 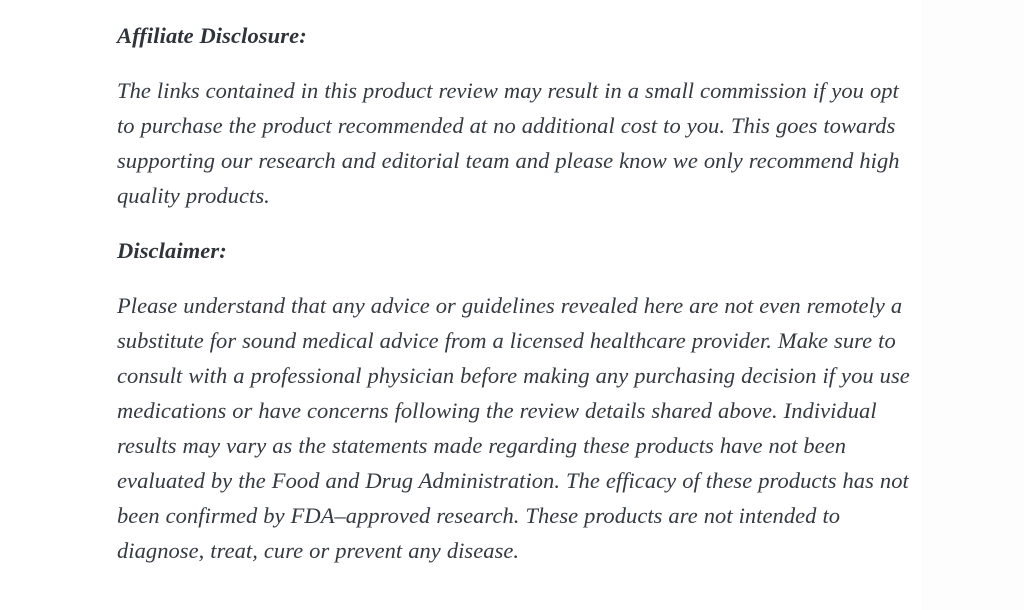 What do you see at coordinates (212, 35) in the screenshot?
I see `affiliate-disclosure-heading: Affiliate Disclosure:` at bounding box center [212, 35].